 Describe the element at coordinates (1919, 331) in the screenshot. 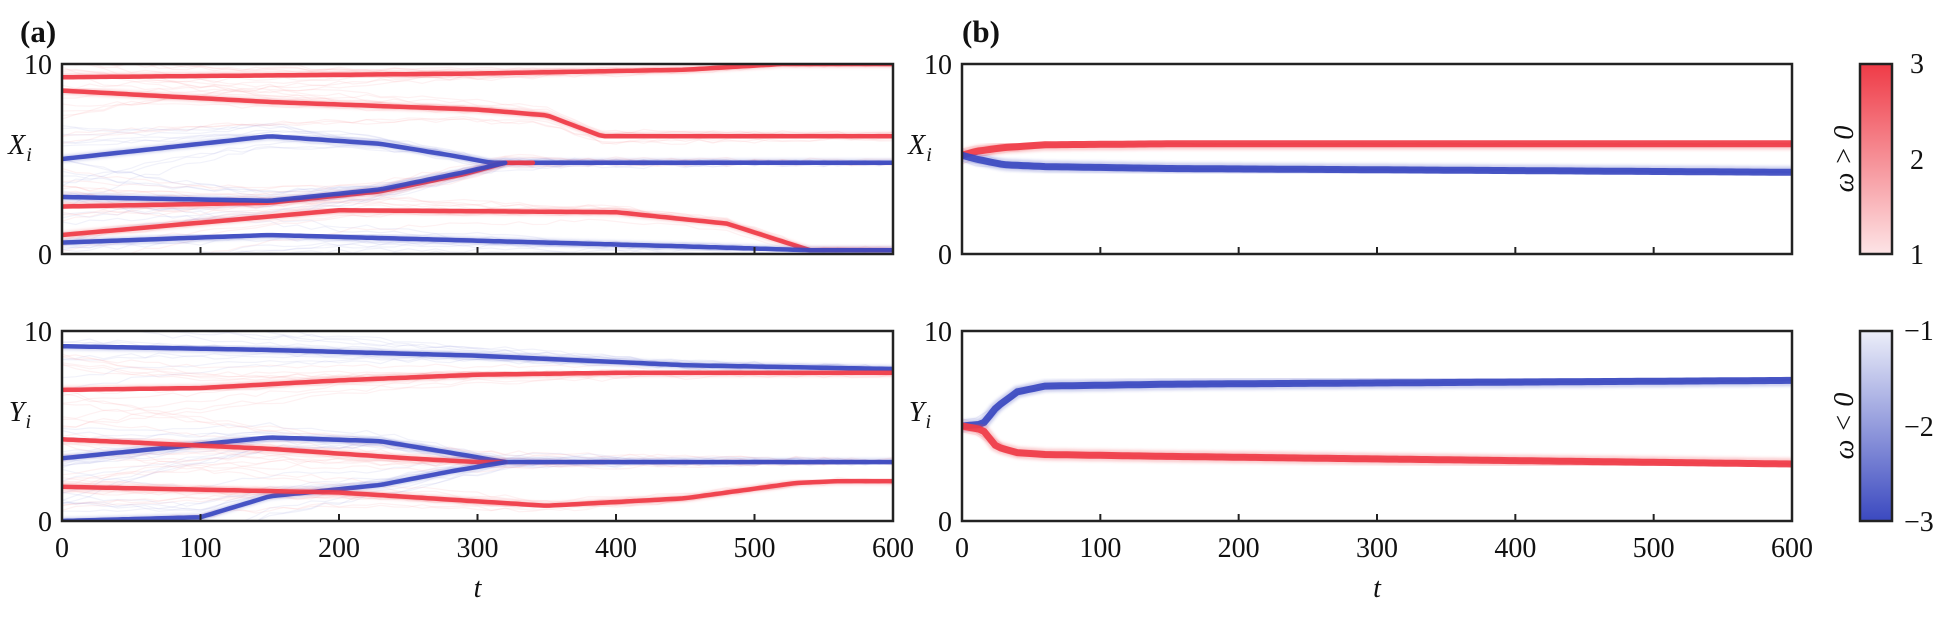

I see `colorbar-negative-tick-top: −1` at that location.